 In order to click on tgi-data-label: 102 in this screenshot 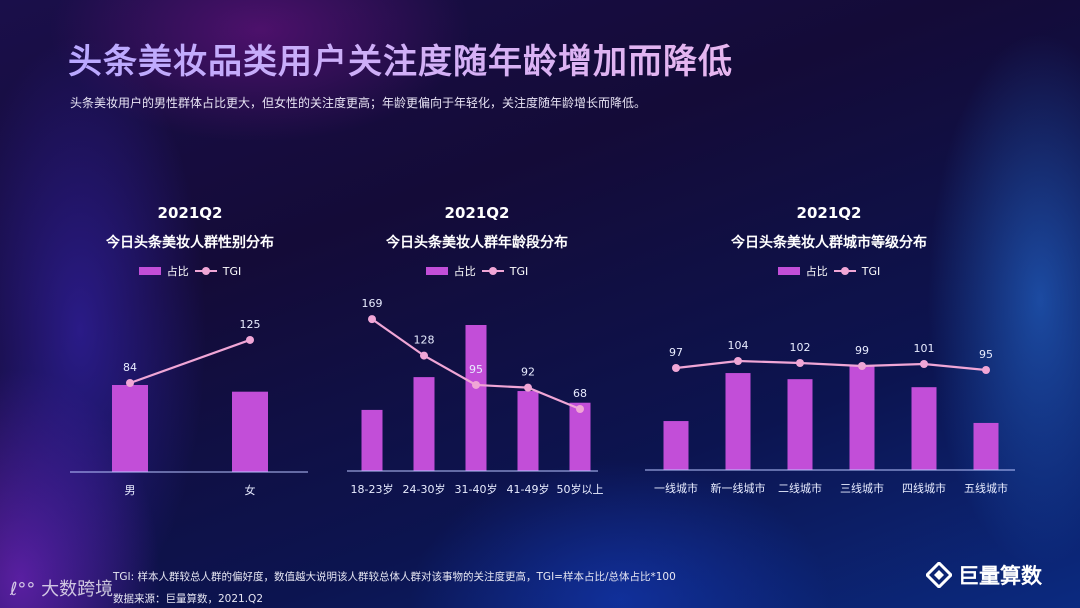, I will do `click(800, 347)`.